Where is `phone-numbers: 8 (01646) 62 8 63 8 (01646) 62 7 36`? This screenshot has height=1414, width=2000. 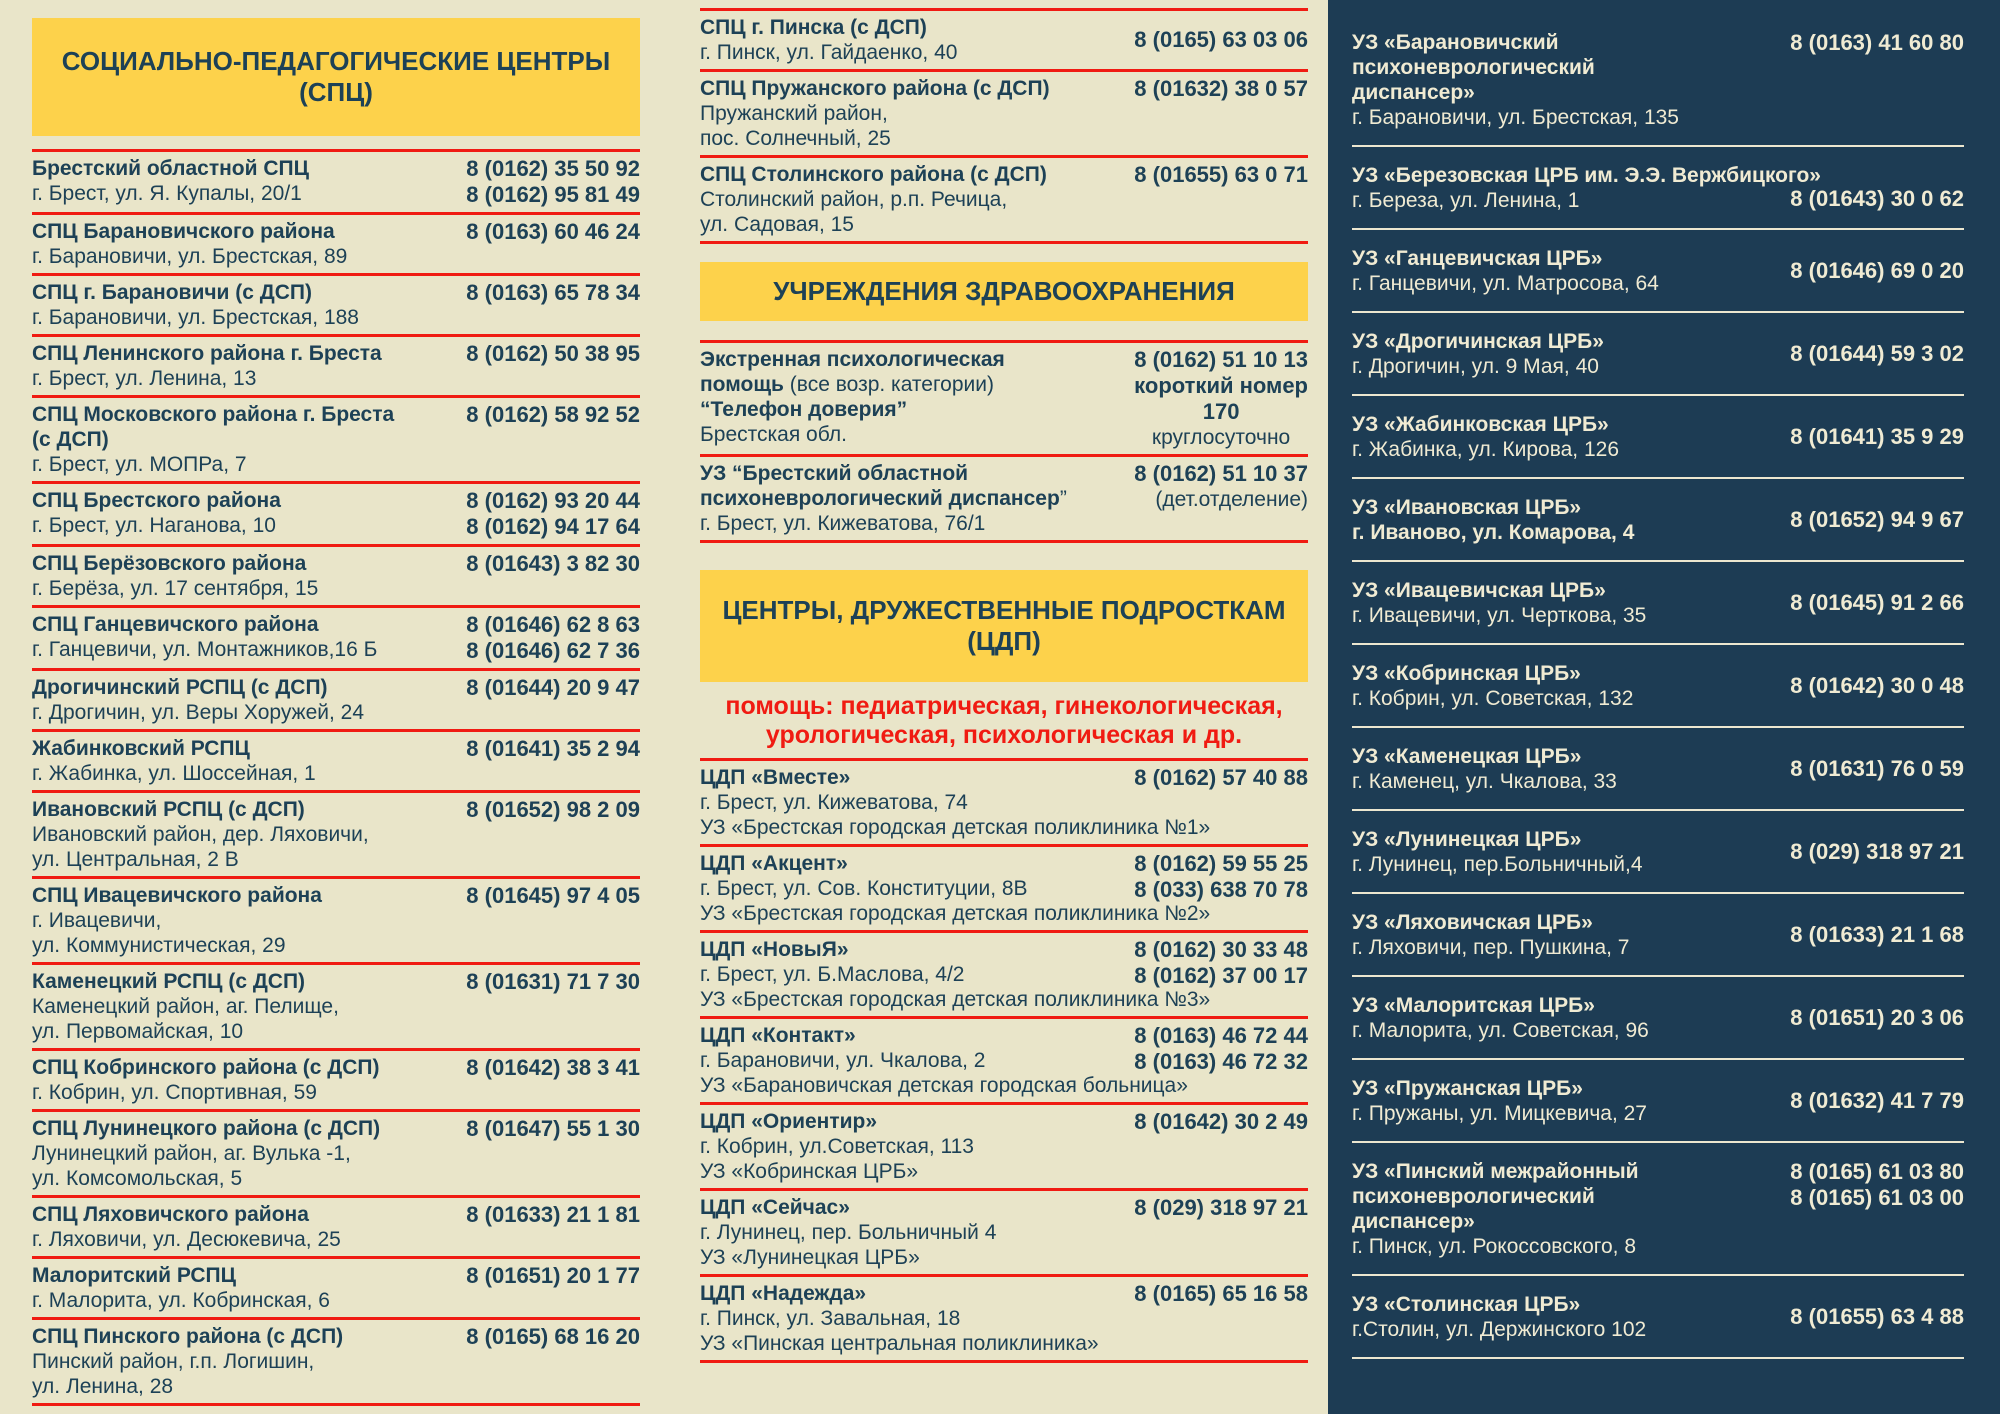 phone-numbers: 8 (01646) 62 8 63 8 (01646) 62 7 36 is located at coordinates (553, 637).